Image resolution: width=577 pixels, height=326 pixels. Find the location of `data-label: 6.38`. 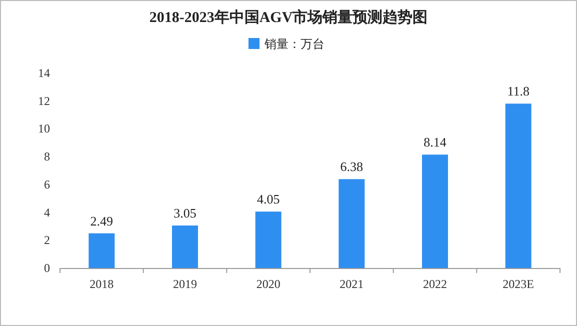

data-label: 6.38 is located at coordinates (352, 166).